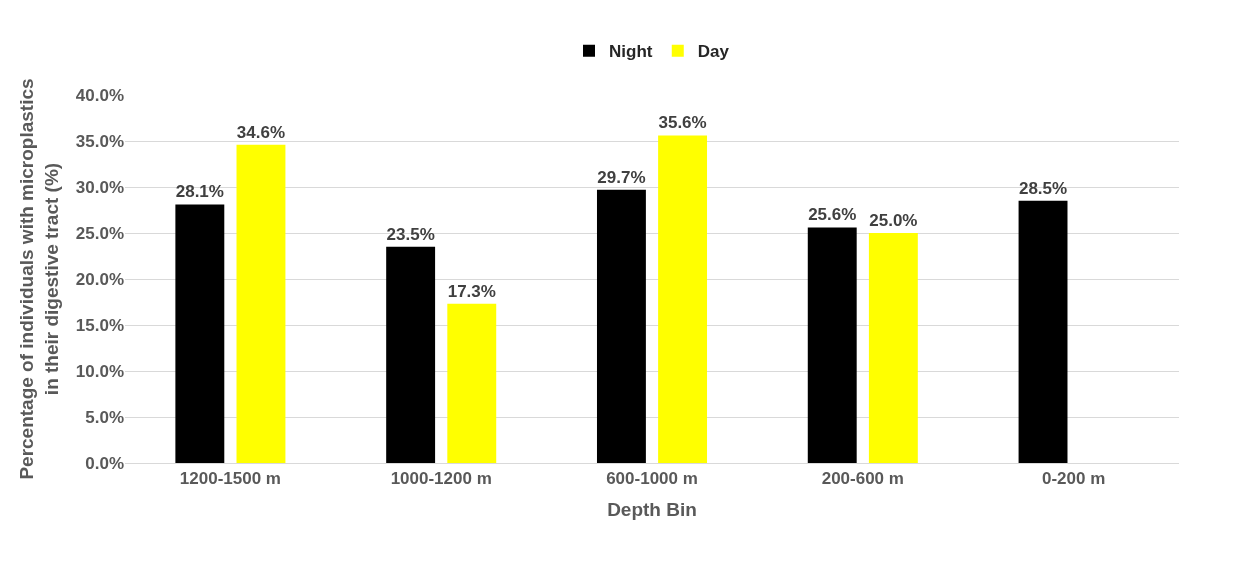  I want to click on y-tick-label: 5.0%, so click(104, 417).